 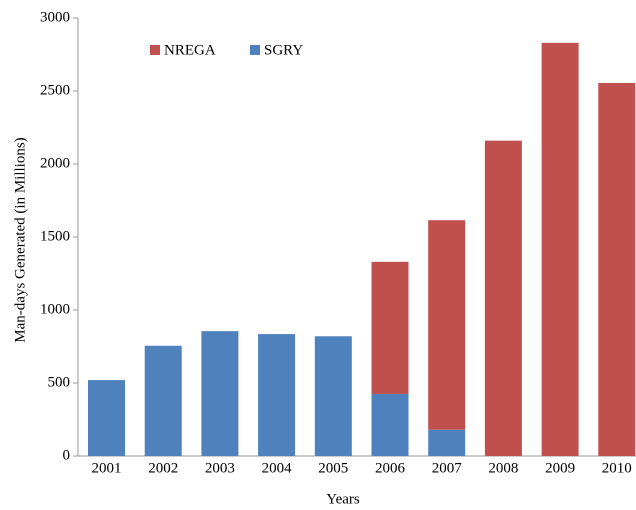 What do you see at coordinates (220, 468) in the screenshot?
I see `x-tick-label: 2003` at bounding box center [220, 468].